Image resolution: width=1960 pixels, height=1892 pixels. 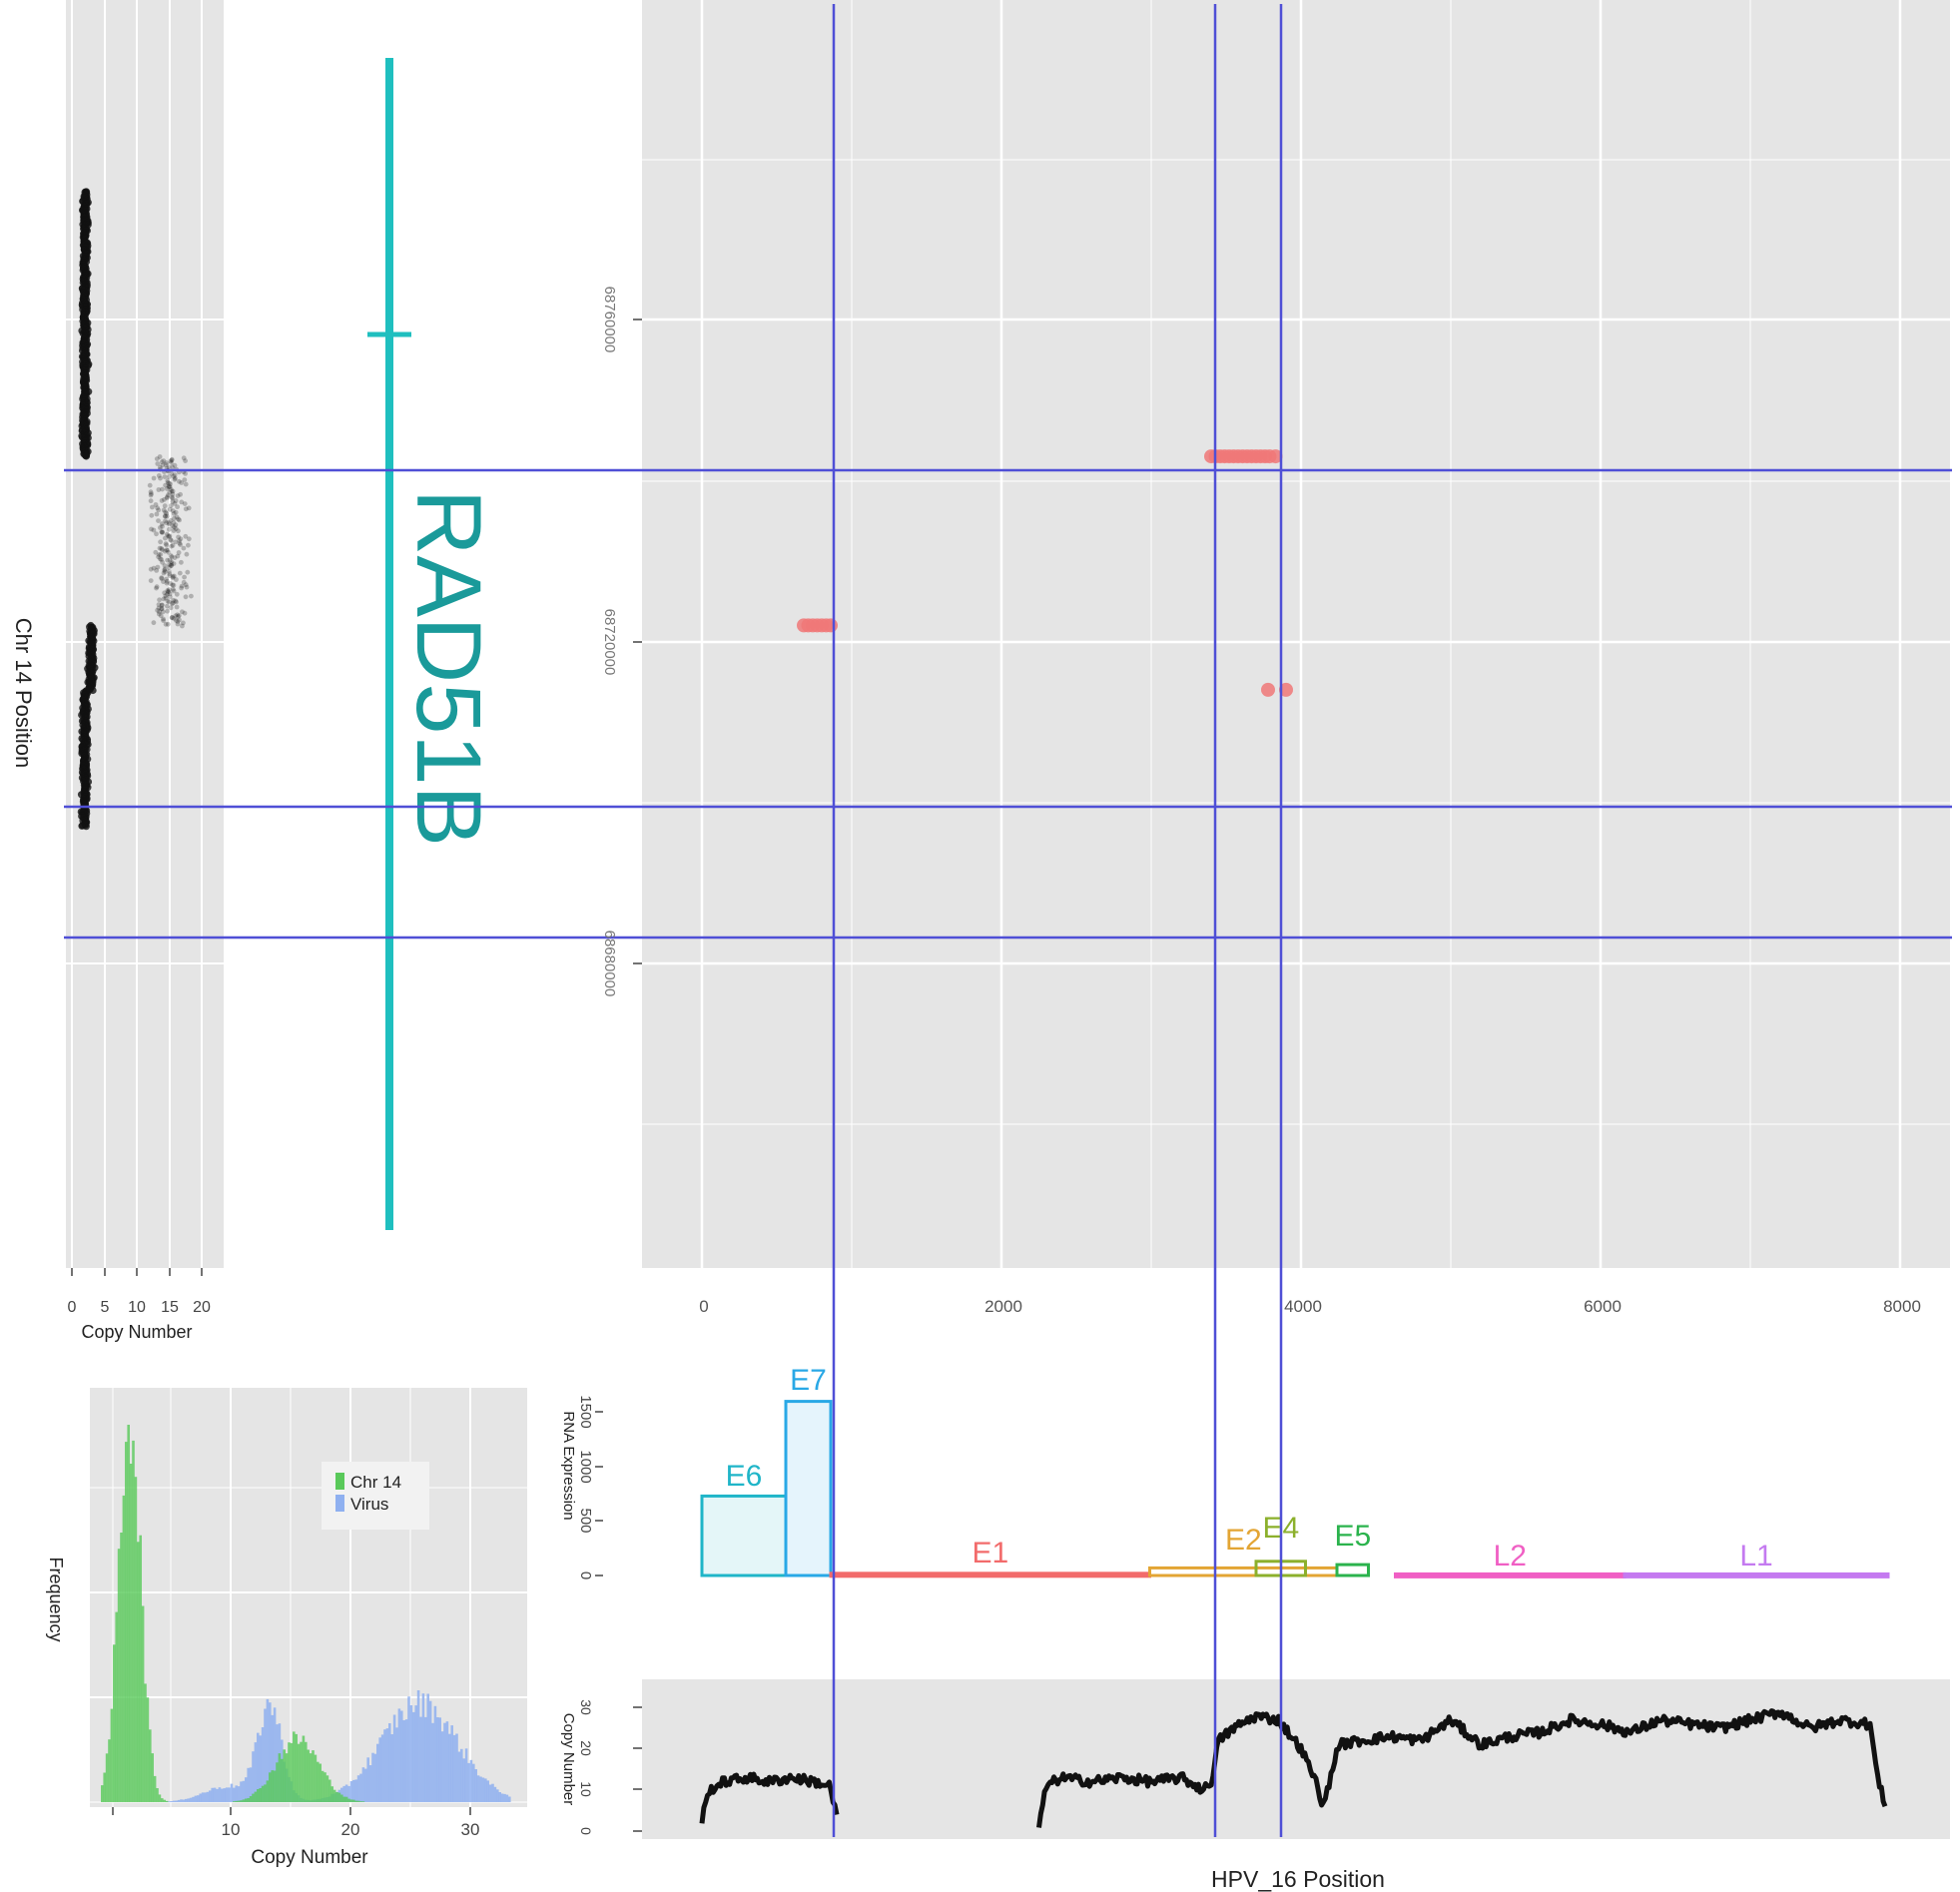 I want to click on rad51b-gene-track, so click(x=389, y=644).